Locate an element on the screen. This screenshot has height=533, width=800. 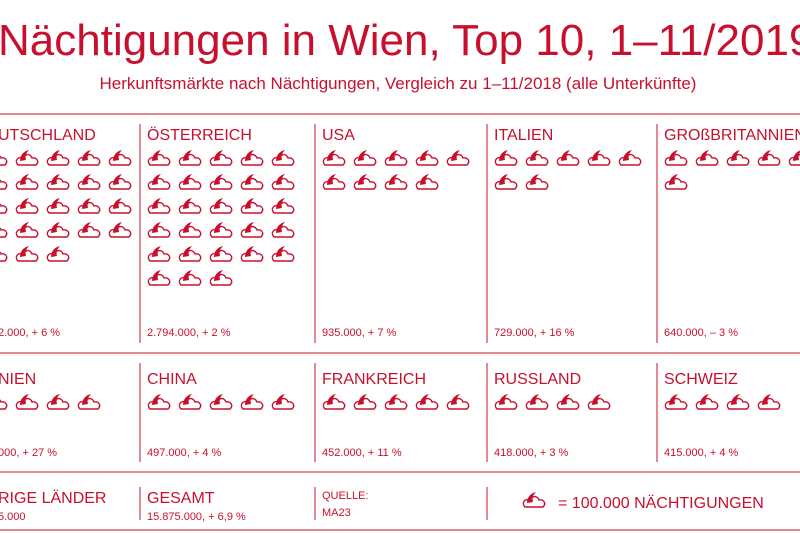
country-value: 415.000, + 4 % is located at coordinates (701, 453).